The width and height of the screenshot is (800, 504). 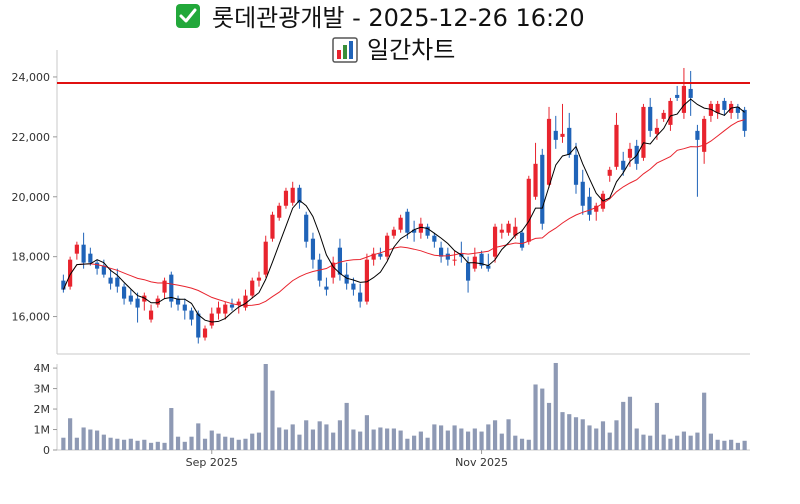 What do you see at coordinates (31, 257) in the screenshot?
I see `price-tick-label: 18,000` at bounding box center [31, 257].